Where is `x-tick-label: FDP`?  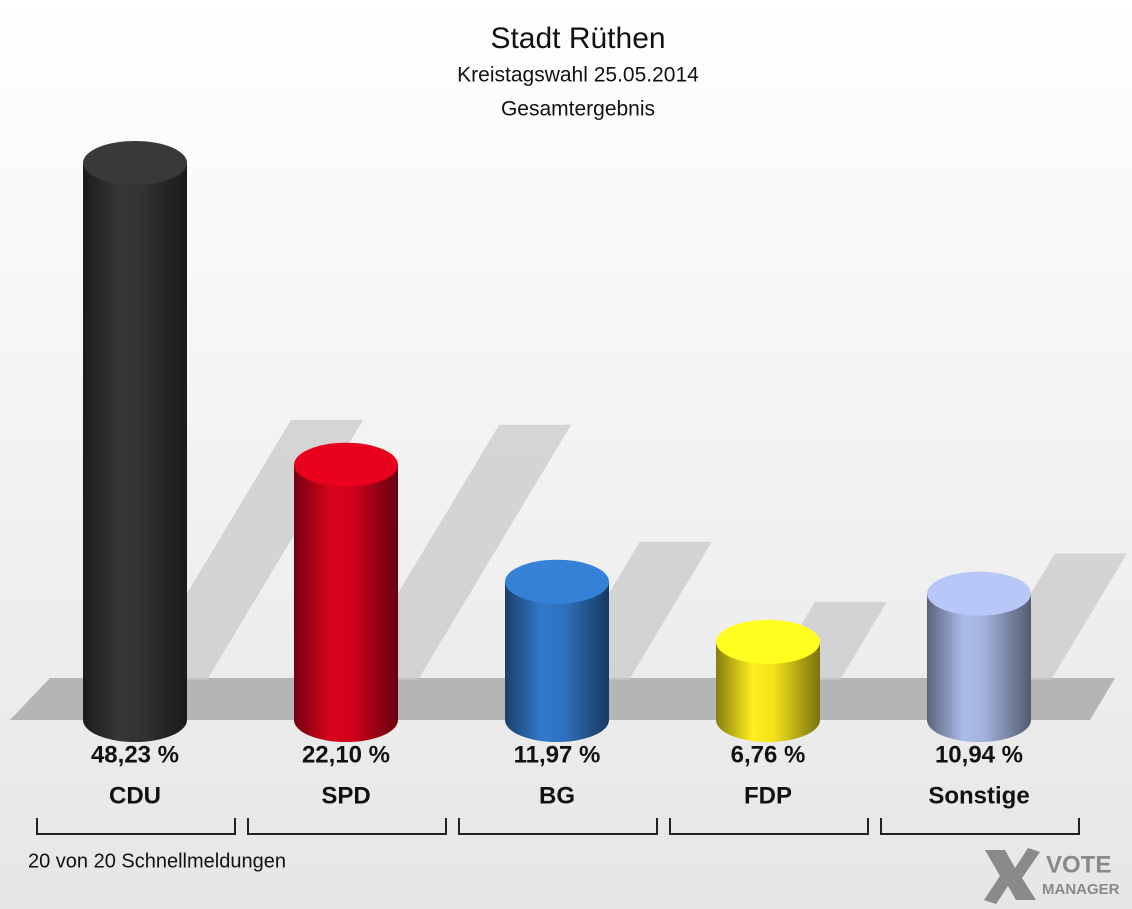 x-tick-label: FDP is located at coordinates (768, 795).